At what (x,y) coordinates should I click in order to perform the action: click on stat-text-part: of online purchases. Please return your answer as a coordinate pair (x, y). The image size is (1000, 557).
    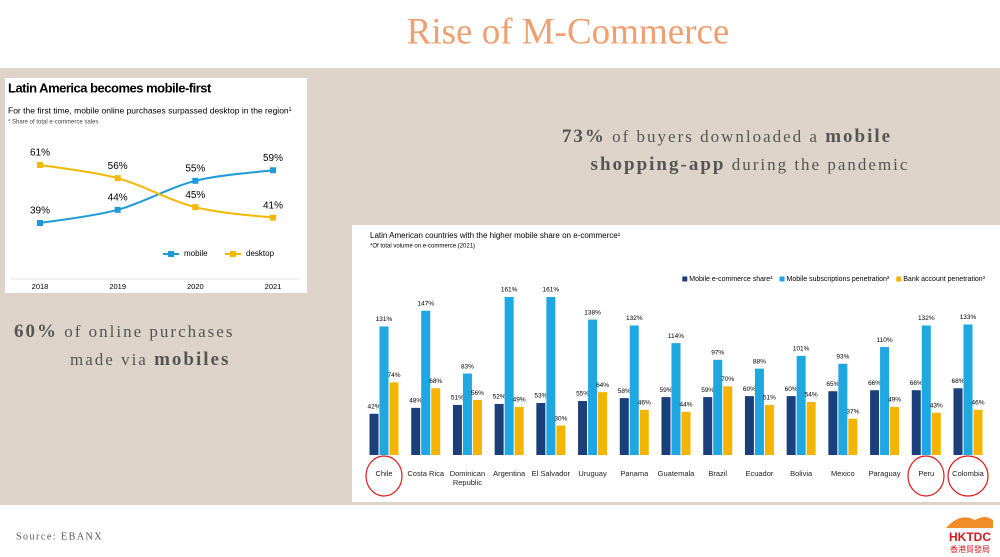
    Looking at the image, I should click on (149, 331).